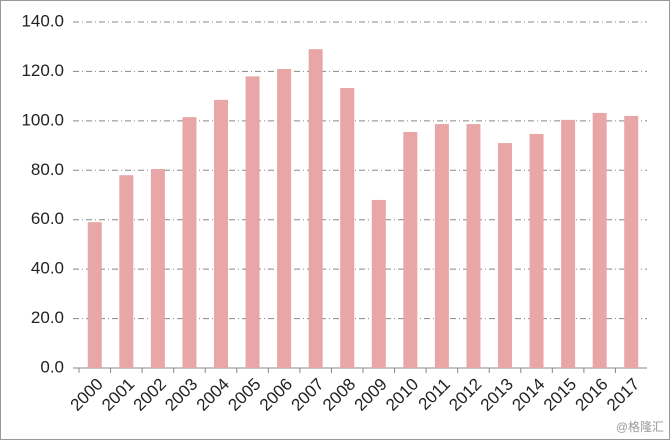  Describe the element at coordinates (47, 317) in the screenshot. I see `y-tick-label: 20.0` at that location.